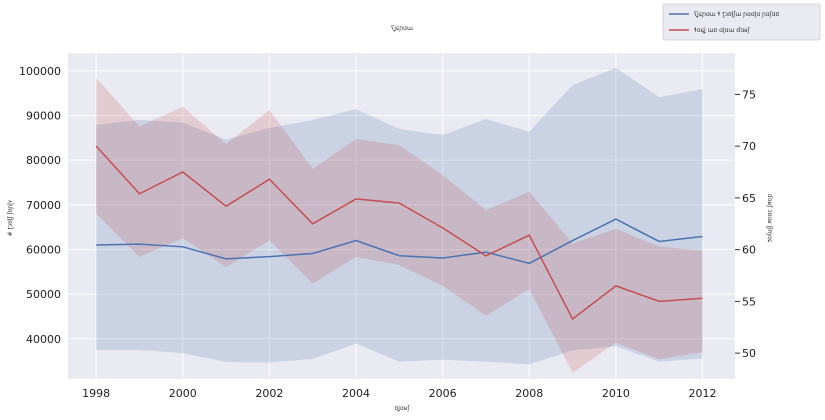 The height and width of the screenshot is (420, 825). What do you see at coordinates (529, 393) in the screenshot?
I see `x-tick-label: 2008` at bounding box center [529, 393].